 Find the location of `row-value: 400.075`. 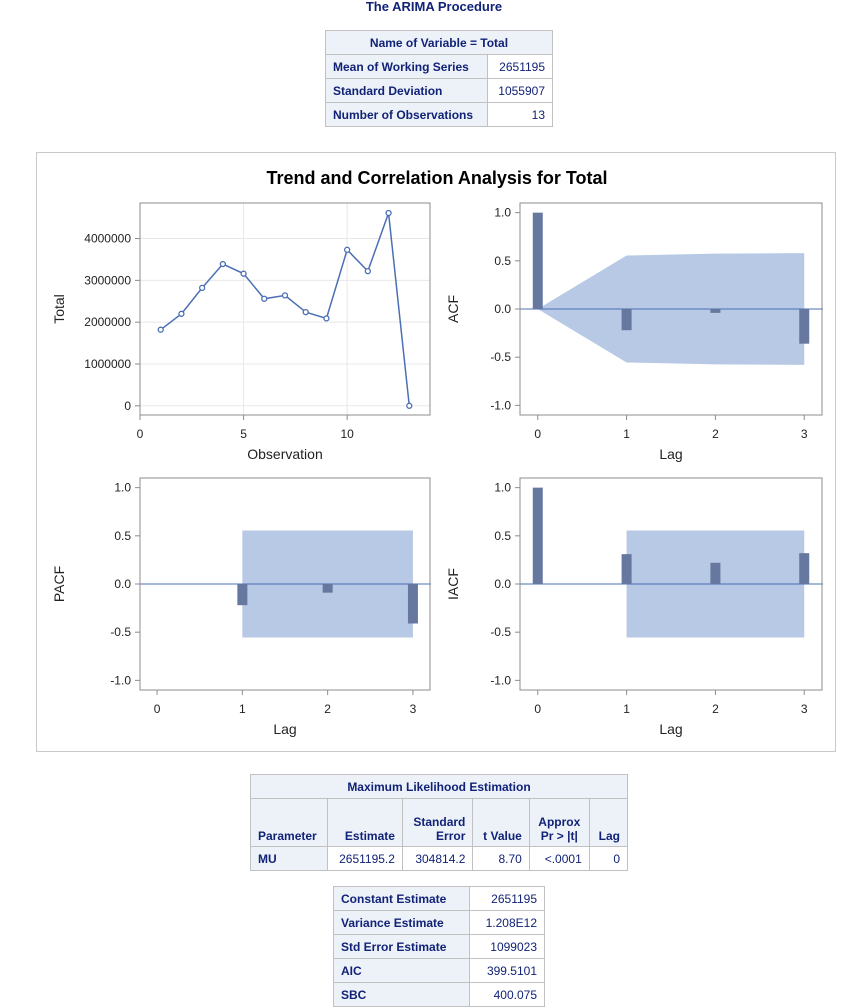

row-value: 400.075 is located at coordinates (507, 994).